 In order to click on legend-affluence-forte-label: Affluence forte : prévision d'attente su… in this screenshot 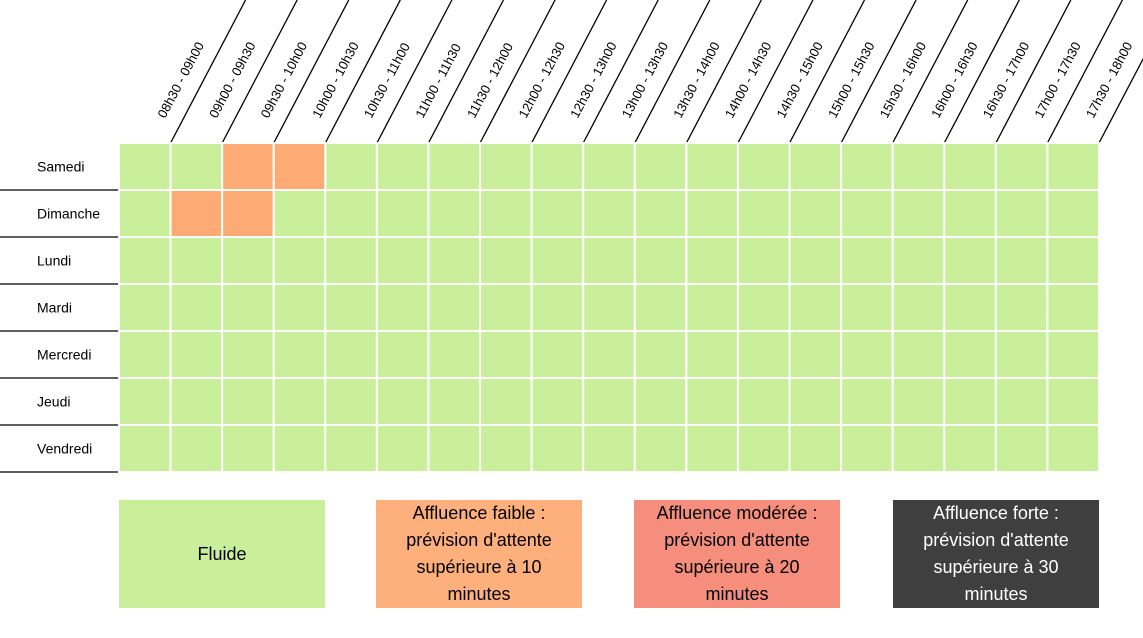, I will do `click(996, 553)`.